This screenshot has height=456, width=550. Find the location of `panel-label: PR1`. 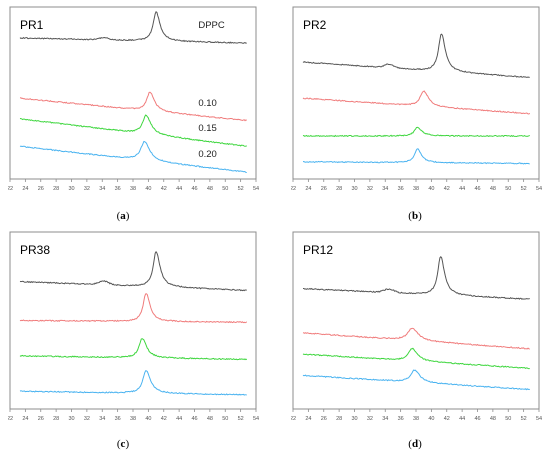

panel-label: PR1 is located at coordinates (32, 25).